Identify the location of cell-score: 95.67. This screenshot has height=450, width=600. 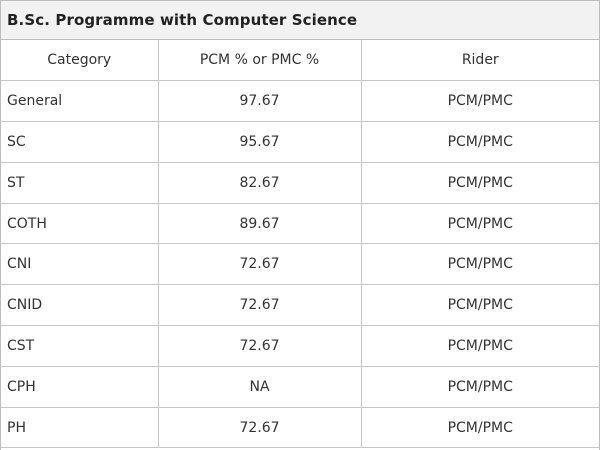
(259, 142).